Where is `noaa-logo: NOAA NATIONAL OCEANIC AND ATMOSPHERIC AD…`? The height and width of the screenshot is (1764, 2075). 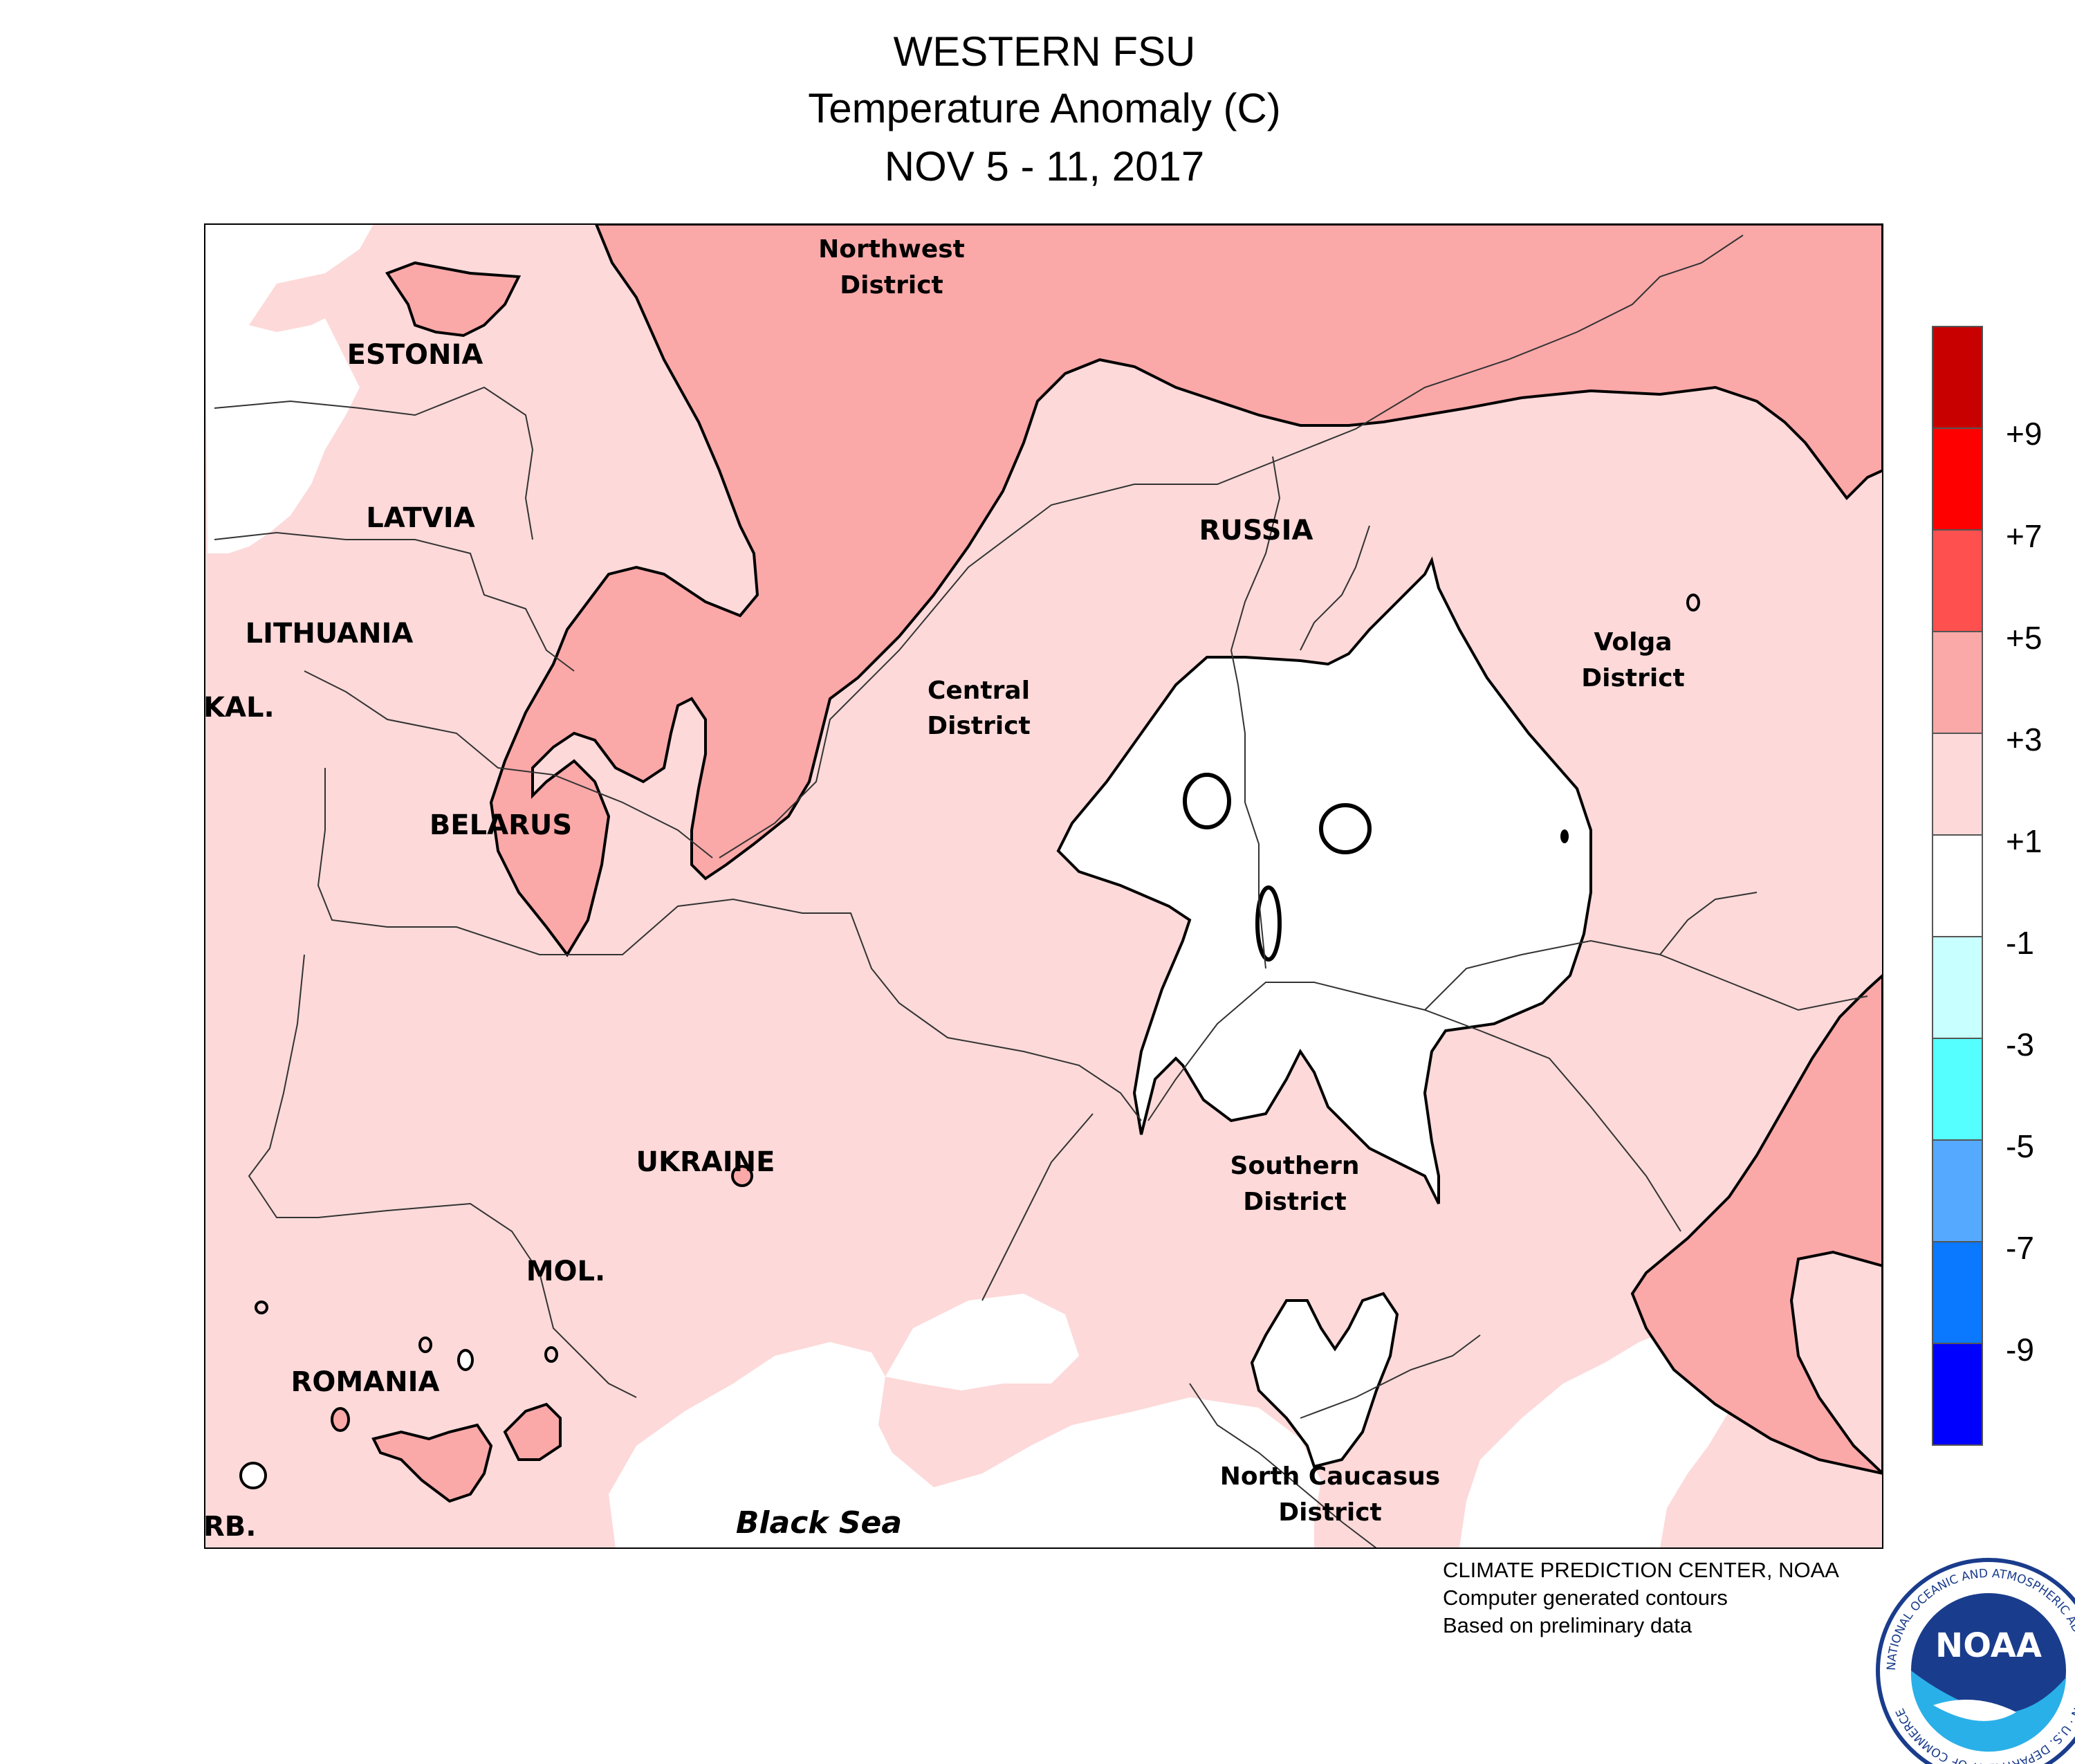
noaa-logo: NOAA NATIONAL OCEANIC AND ATMOSPHERIC AD… is located at coordinates (1975, 1661).